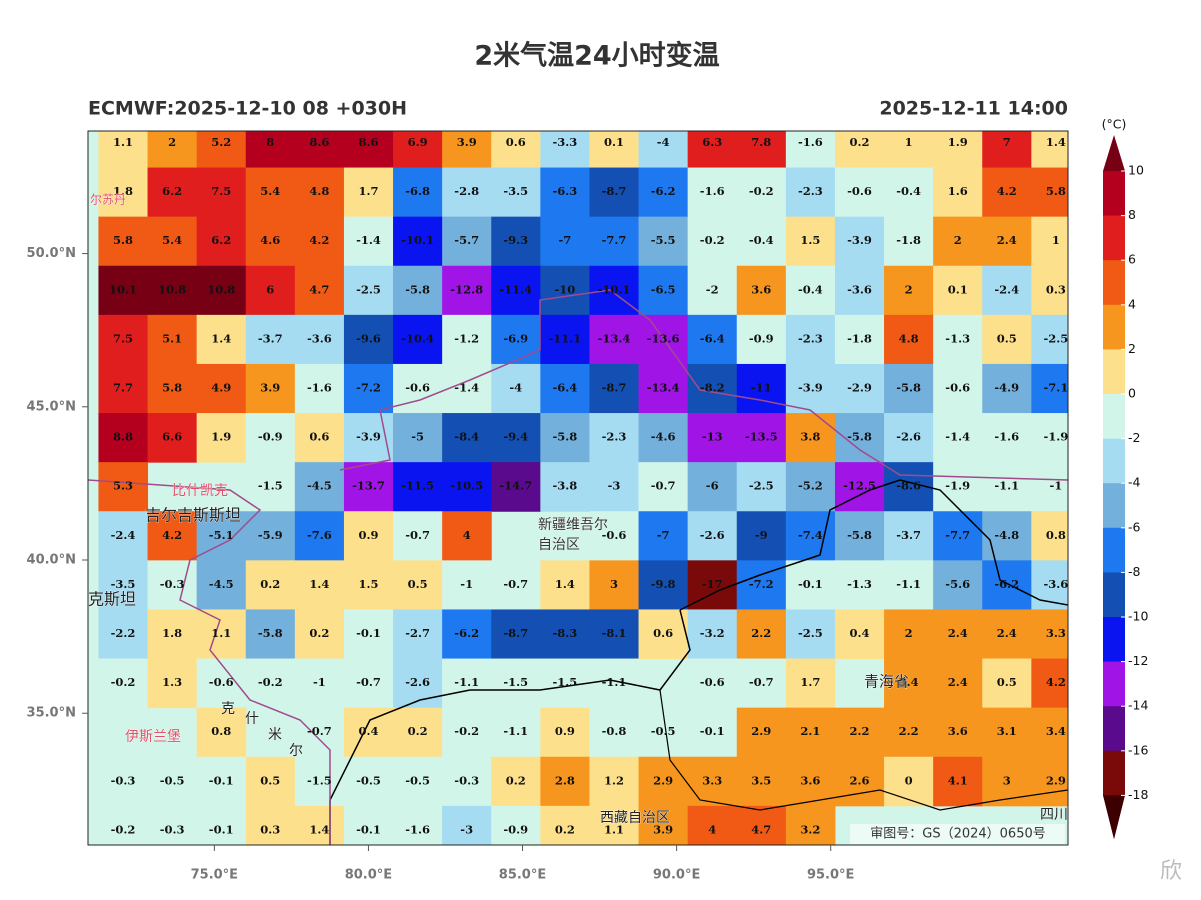 The image size is (1201, 900). What do you see at coordinates (761, 240) in the screenshot?
I see `value-label: -0.4` at bounding box center [761, 240].